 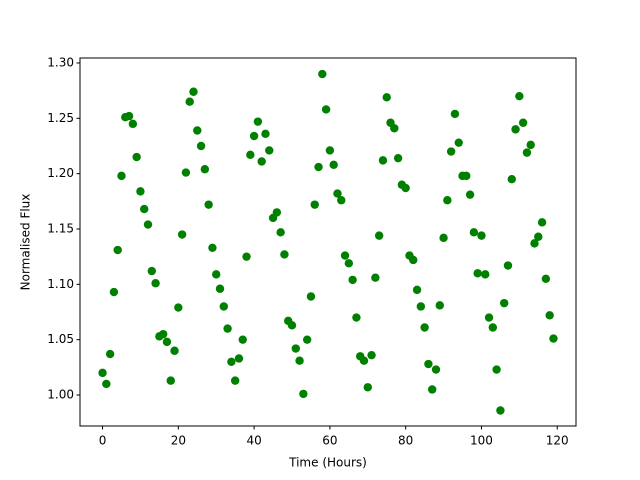 What do you see at coordinates (60, 62) in the screenshot?
I see `y-tick-label: 1.30` at bounding box center [60, 62].